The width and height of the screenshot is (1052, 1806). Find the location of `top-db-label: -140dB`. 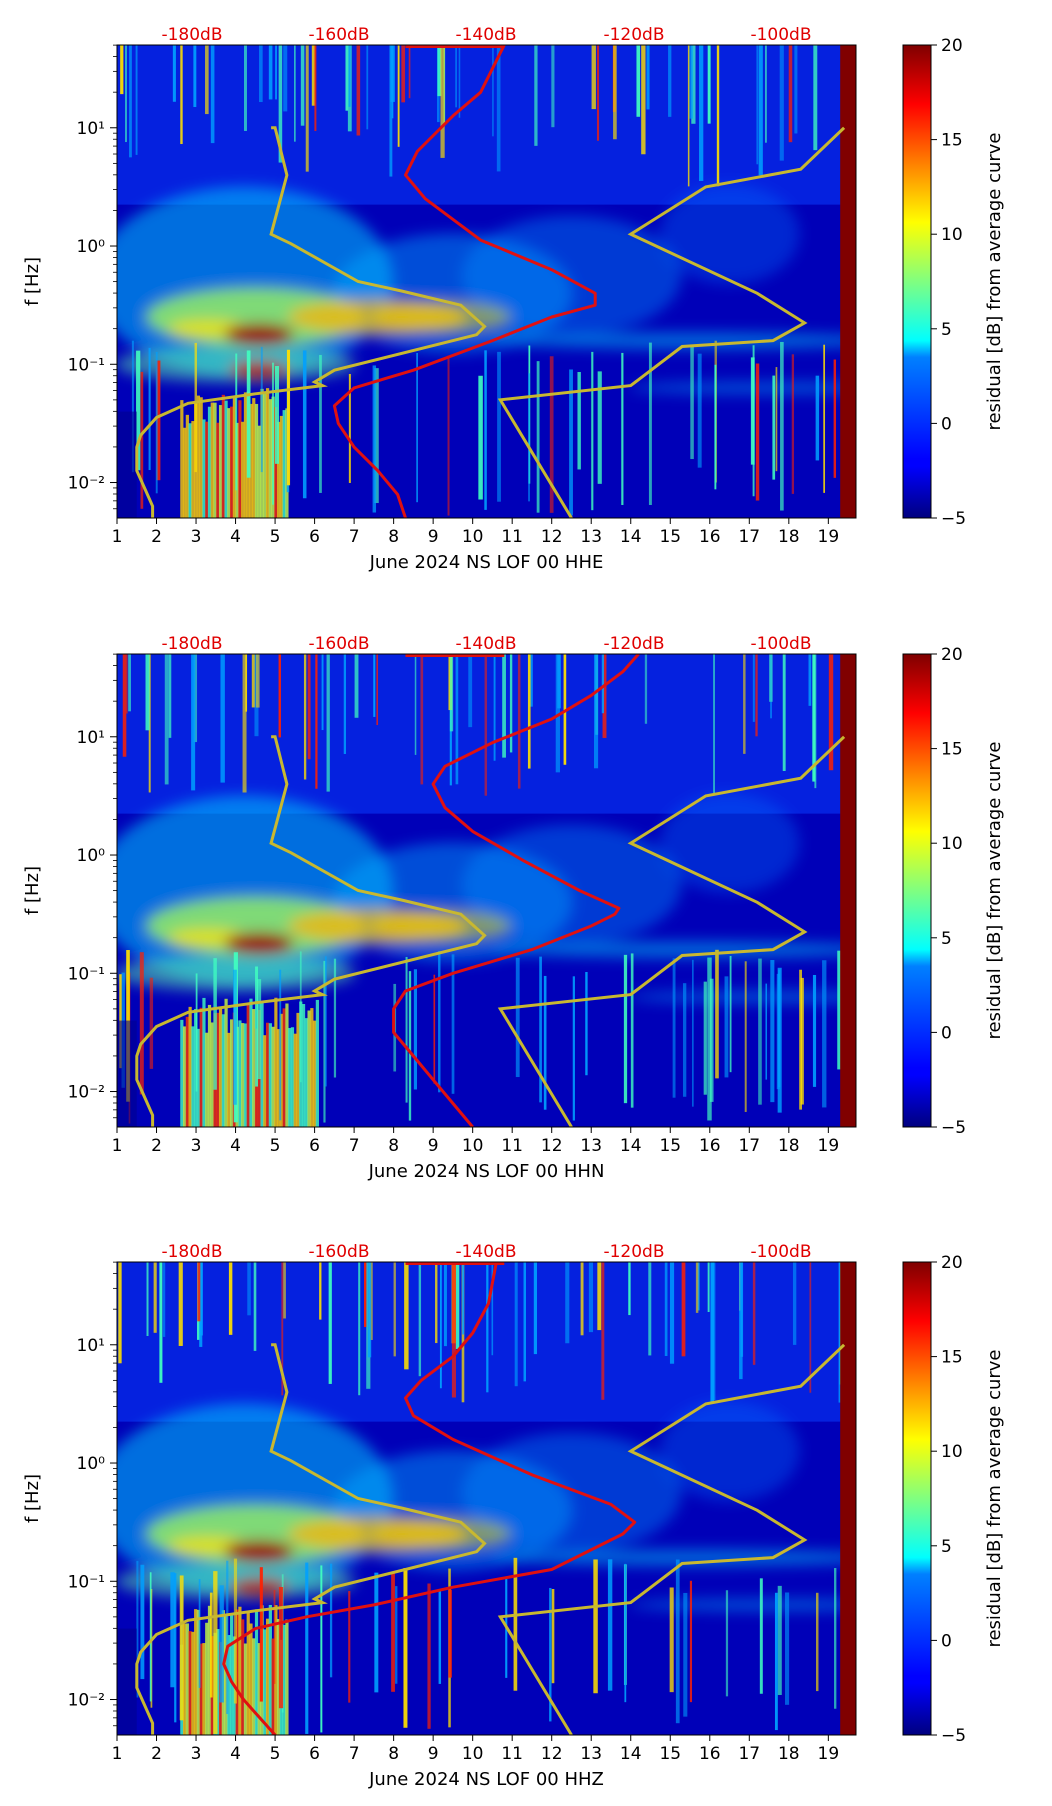

top-db-label: -140dB is located at coordinates (485, 1252).